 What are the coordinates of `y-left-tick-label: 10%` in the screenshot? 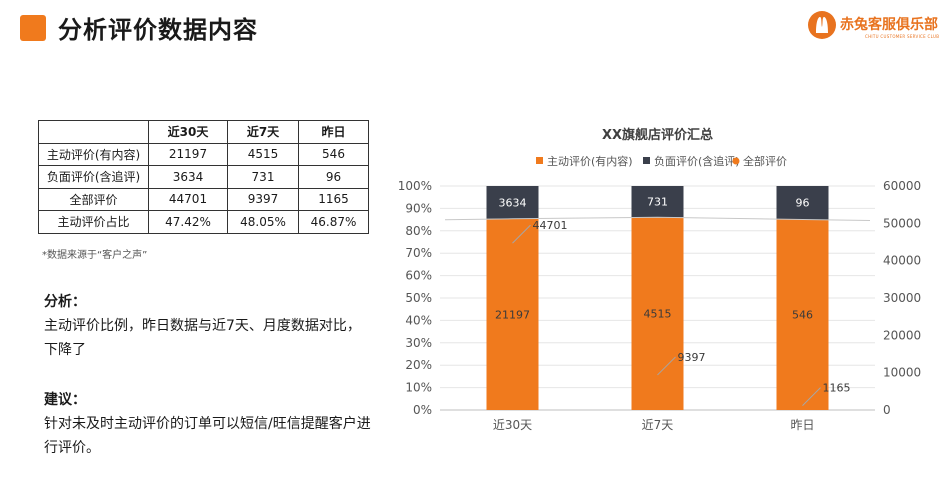 It's located at (418, 388).